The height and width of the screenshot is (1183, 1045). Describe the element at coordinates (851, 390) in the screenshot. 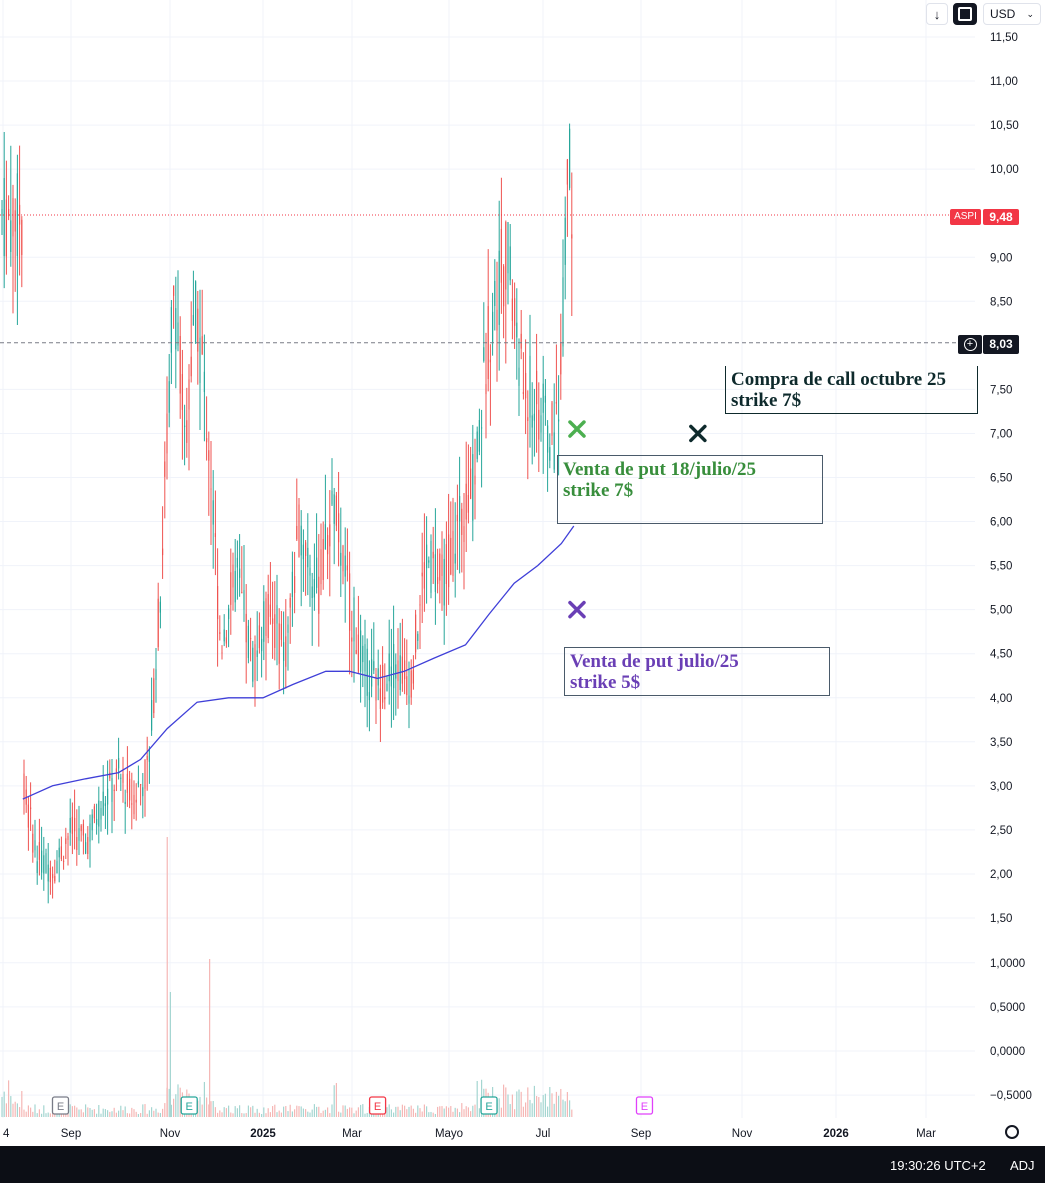

I see `annotation-call-october: Compra de call octubre 25 strike 7$` at that location.